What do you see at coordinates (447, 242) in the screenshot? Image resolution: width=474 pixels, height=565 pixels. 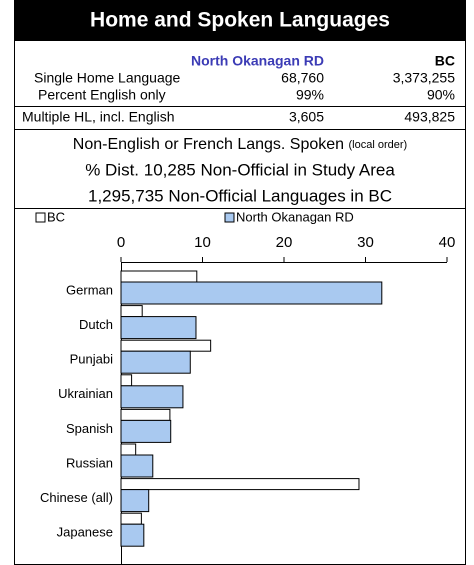 I see `x-tick-label: 40` at bounding box center [447, 242].